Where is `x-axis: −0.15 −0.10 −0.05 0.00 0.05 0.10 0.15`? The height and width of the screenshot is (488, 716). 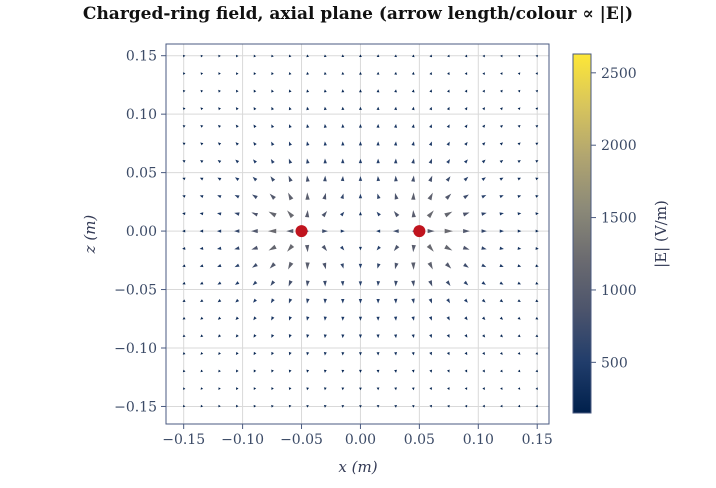 x-axis: −0.15 −0.10 −0.05 0.00 0.05 0.10 0.15 is located at coordinates (357, 436).